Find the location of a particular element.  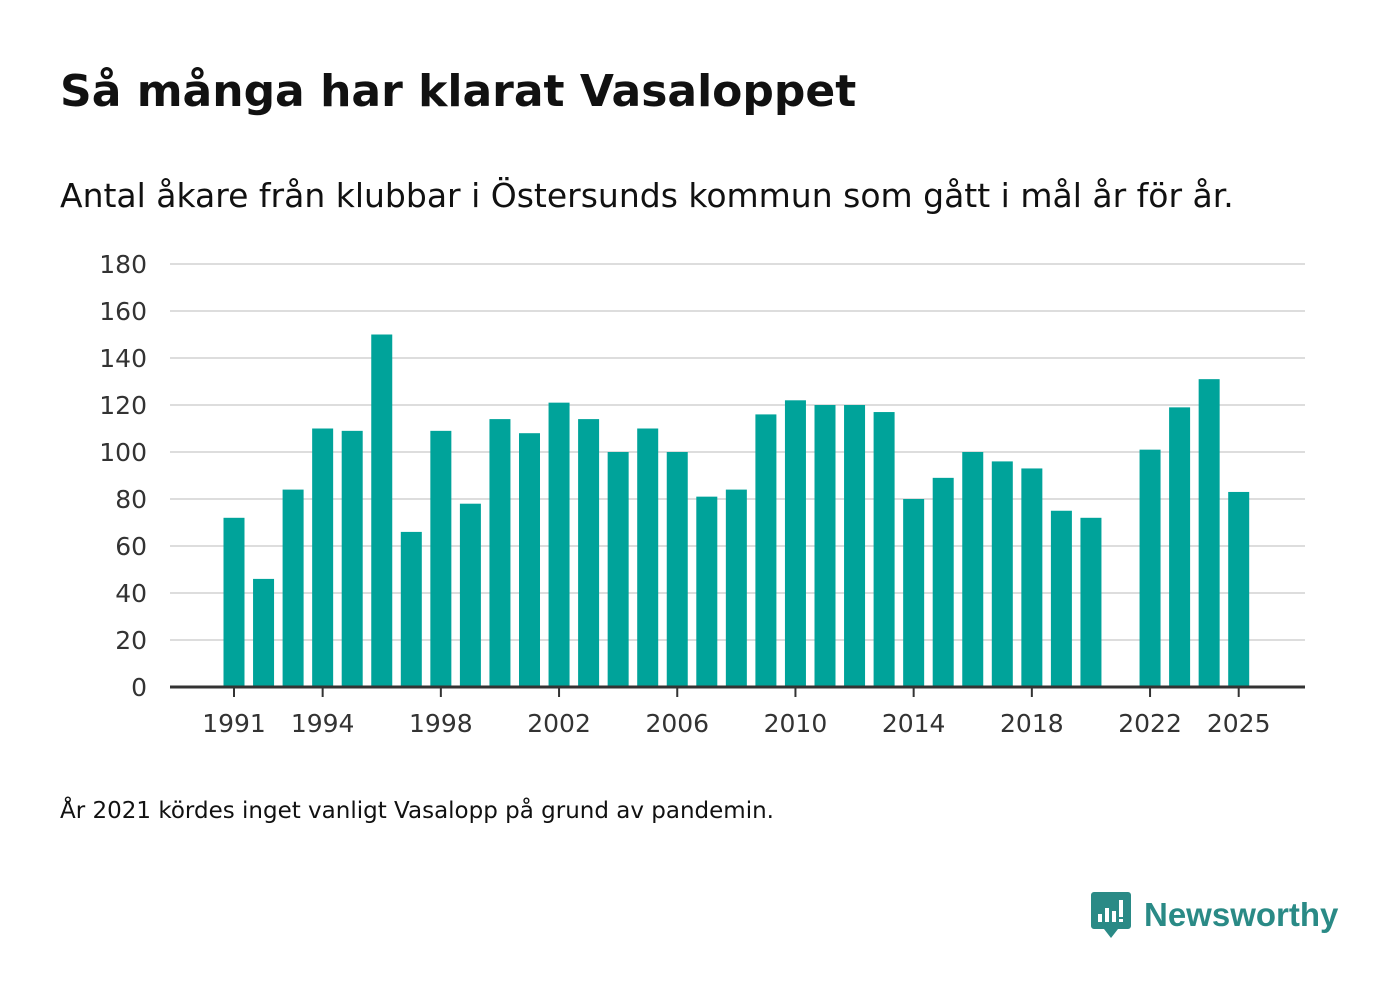

bar-2025 is located at coordinates (1239, 589).